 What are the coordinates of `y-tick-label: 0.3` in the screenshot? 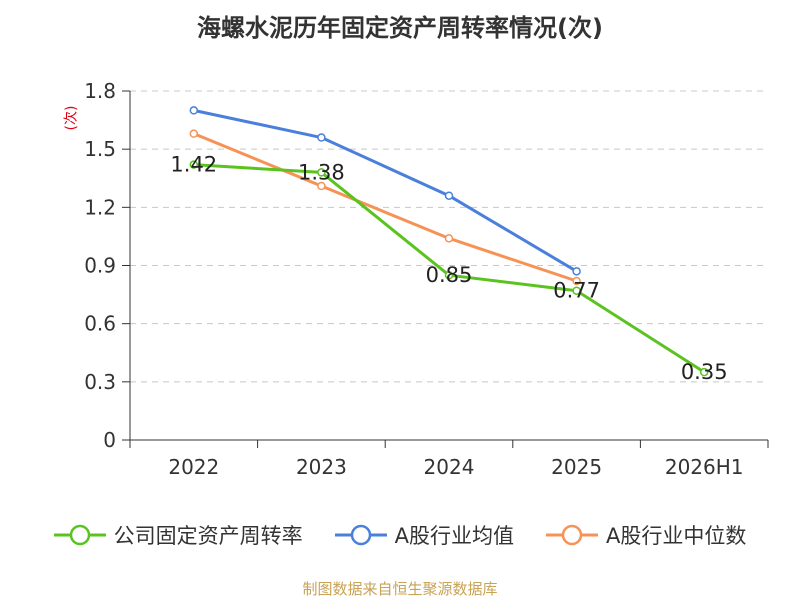 It's located at (100, 382).